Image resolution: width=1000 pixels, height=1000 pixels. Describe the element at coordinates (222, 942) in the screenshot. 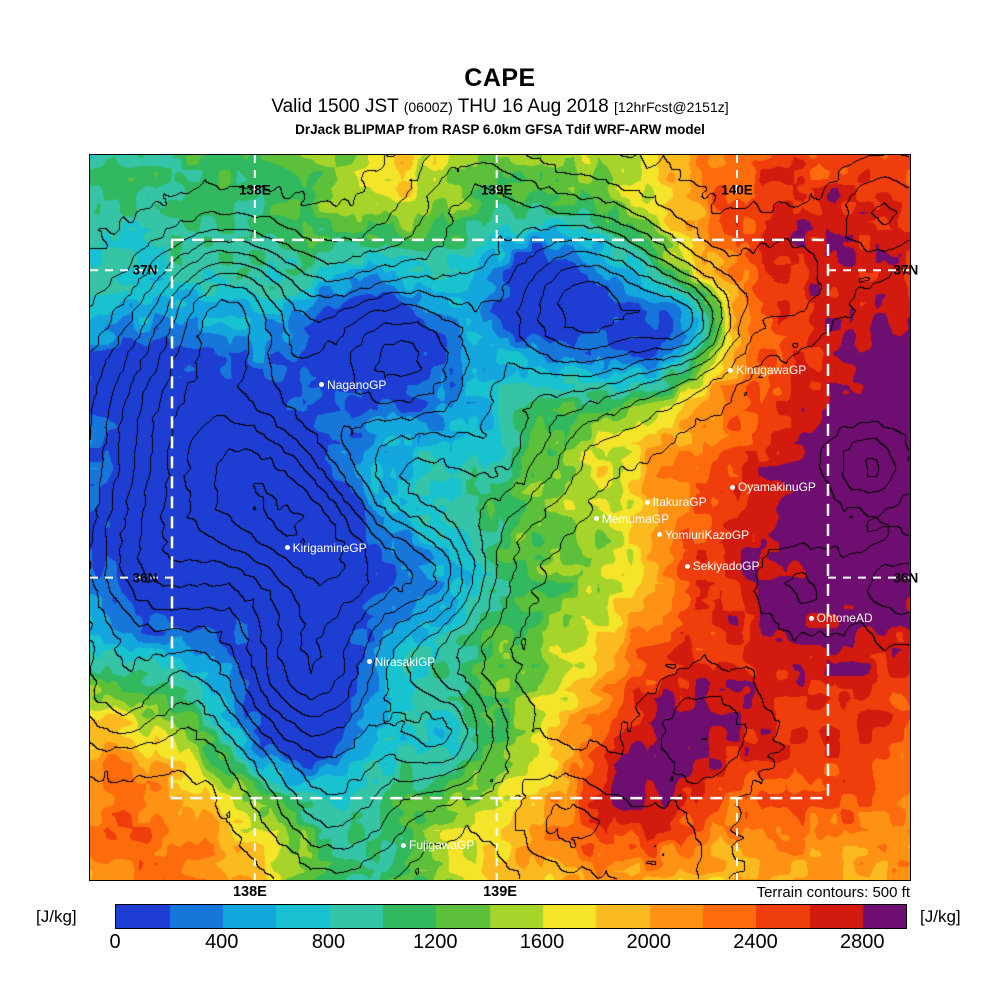

I see `colorbar-tick-400: 400` at that location.